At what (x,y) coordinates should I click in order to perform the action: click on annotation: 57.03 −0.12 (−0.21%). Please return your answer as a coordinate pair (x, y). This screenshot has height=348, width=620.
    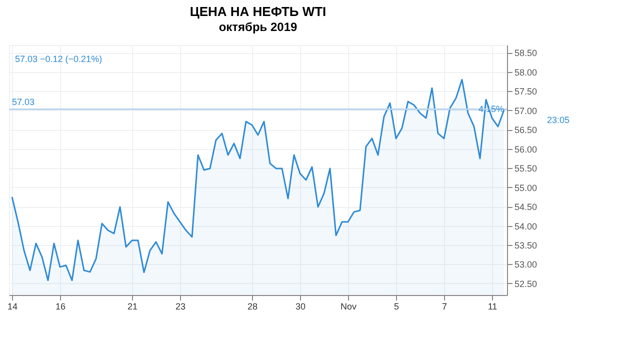
    Looking at the image, I should click on (58, 59).